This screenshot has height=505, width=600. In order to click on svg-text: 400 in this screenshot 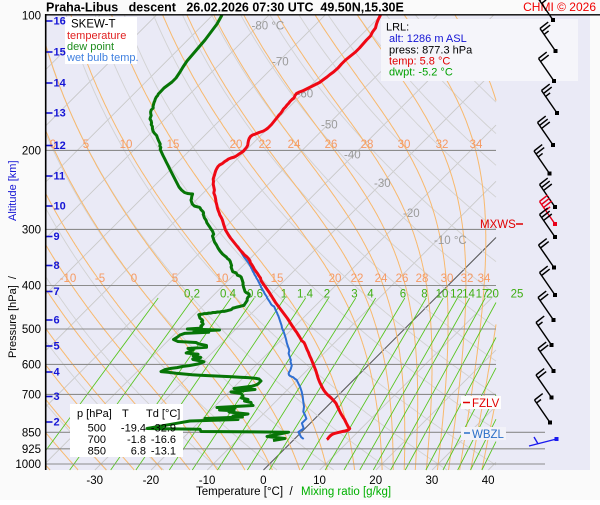, I will do `click(31, 287)`.